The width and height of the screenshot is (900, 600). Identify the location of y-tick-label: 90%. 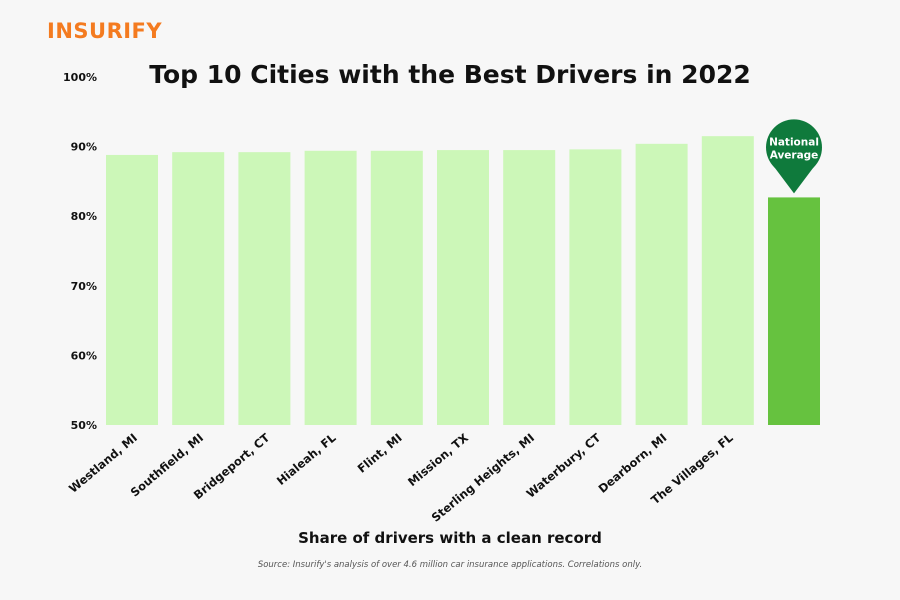
(84, 147).